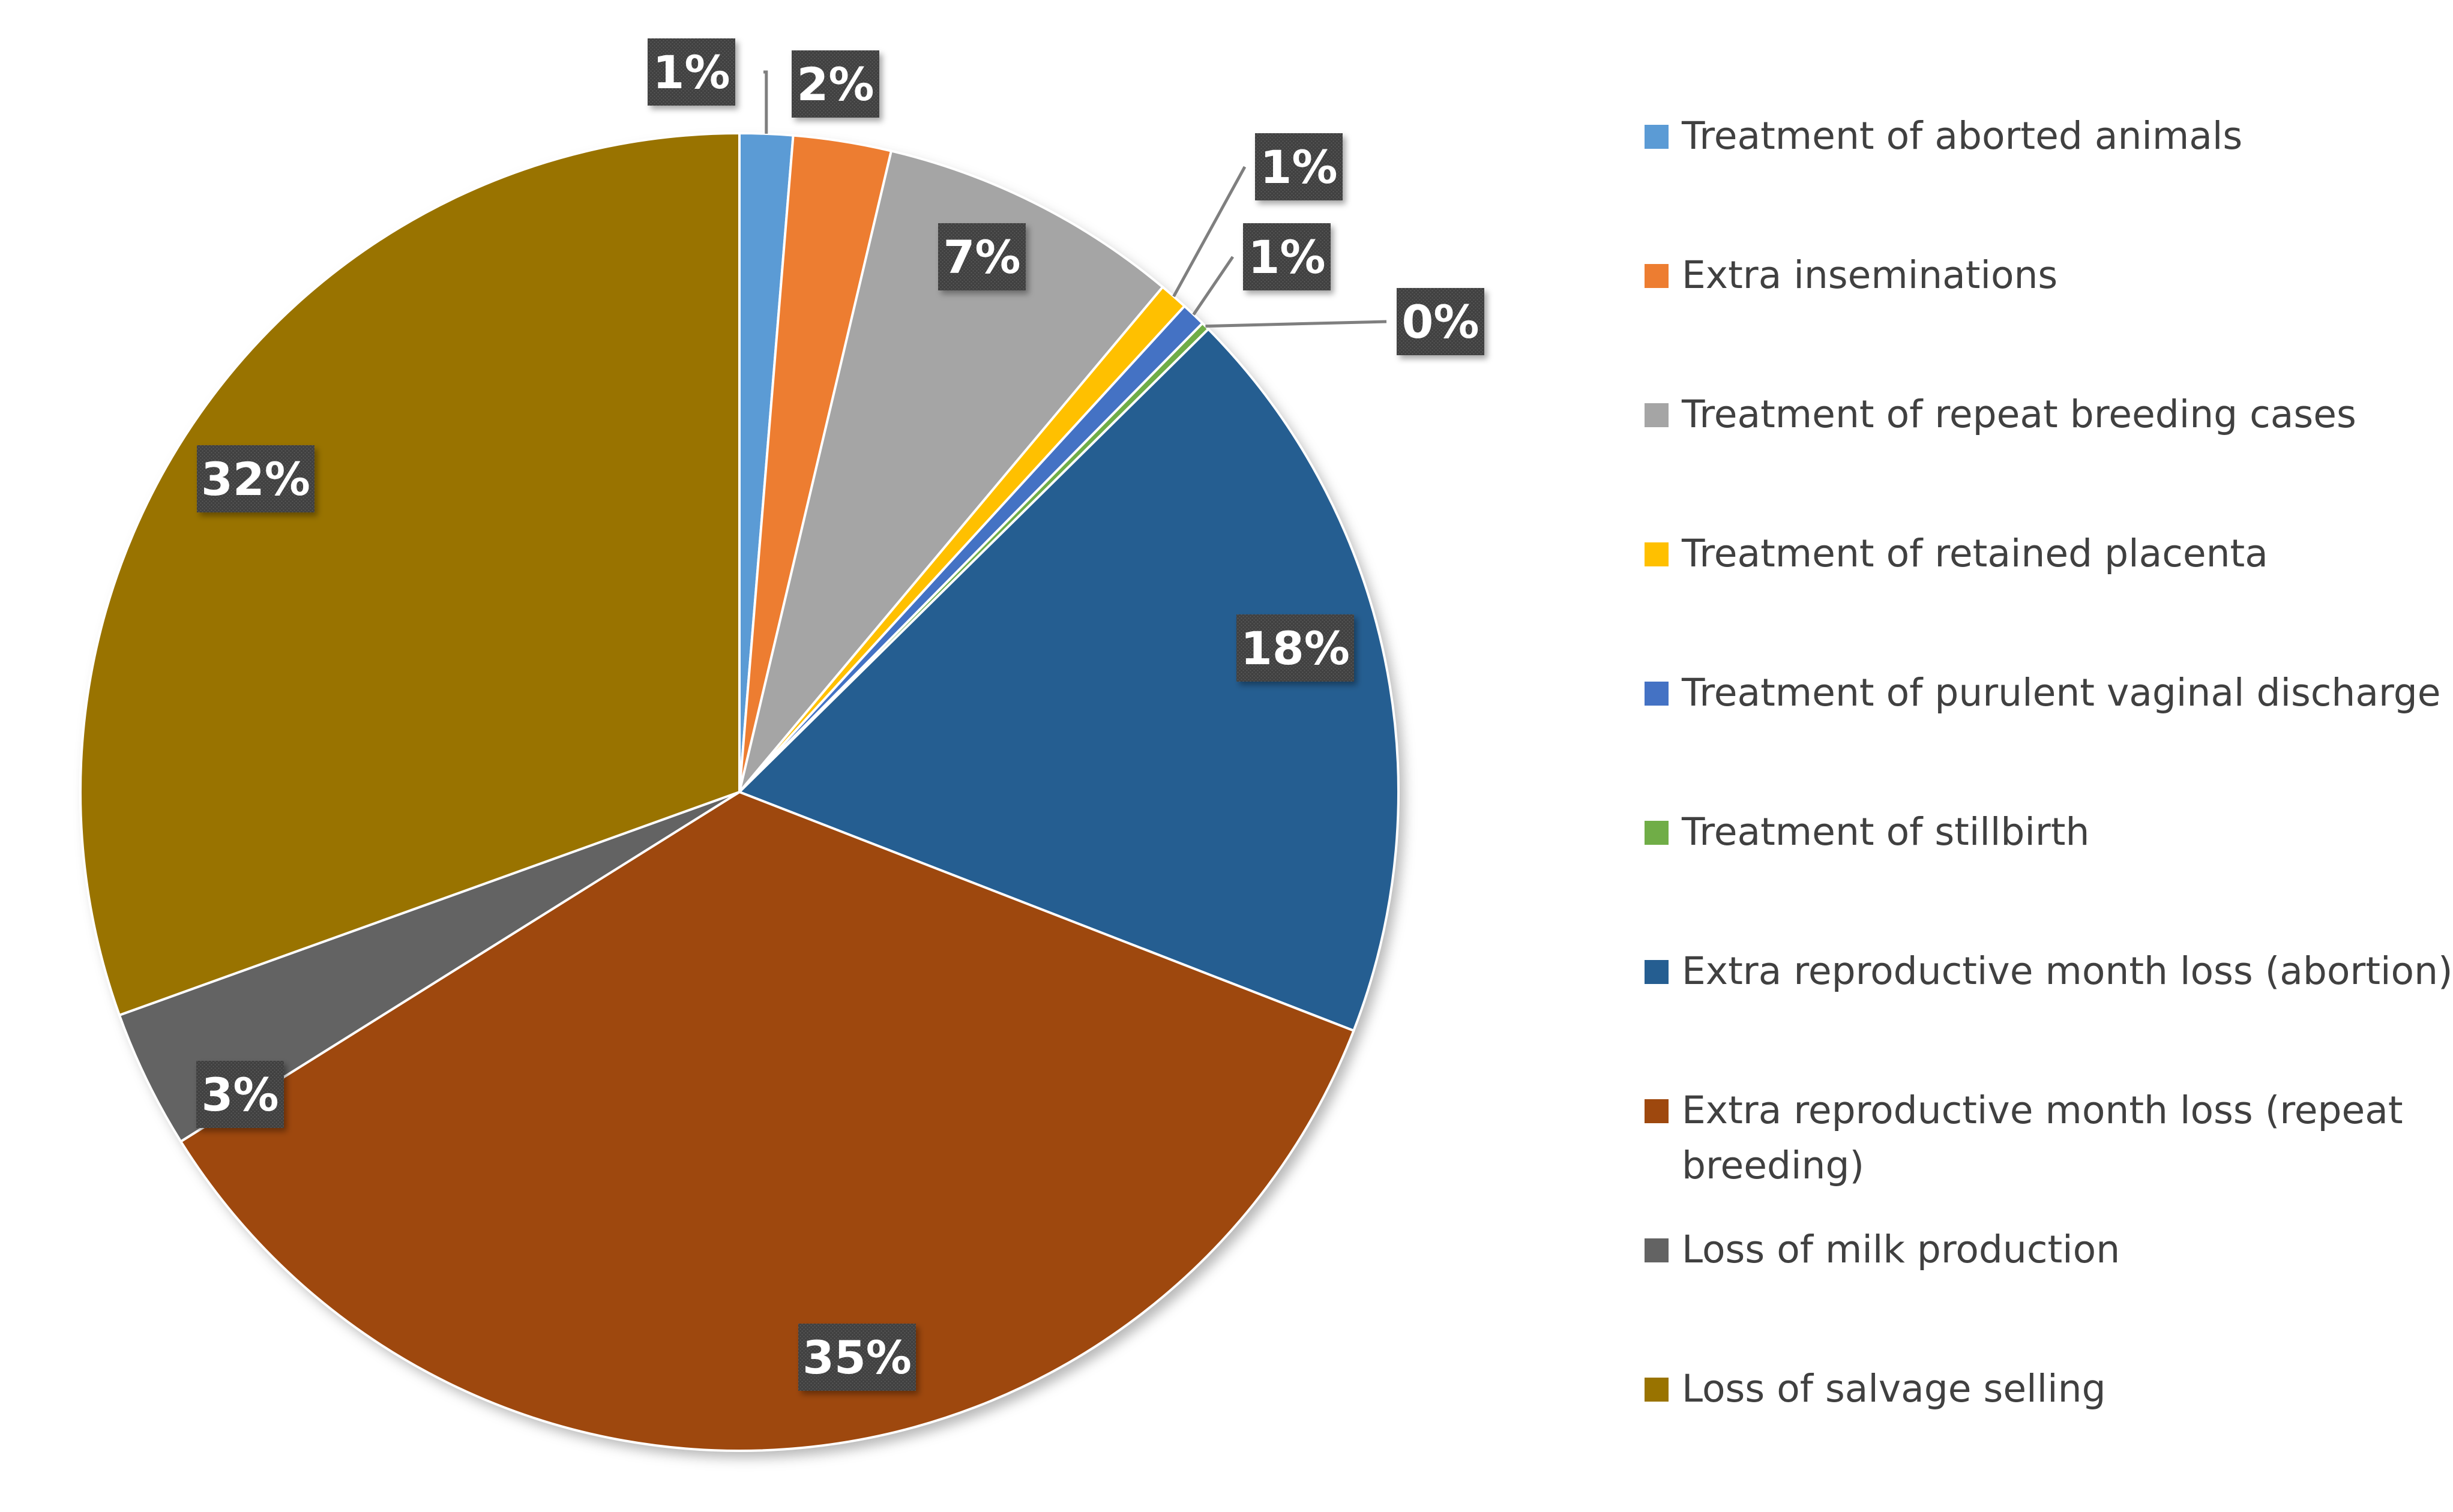 The height and width of the screenshot is (1512, 2453). I want to click on data-label-text: 32%, so click(255, 479).